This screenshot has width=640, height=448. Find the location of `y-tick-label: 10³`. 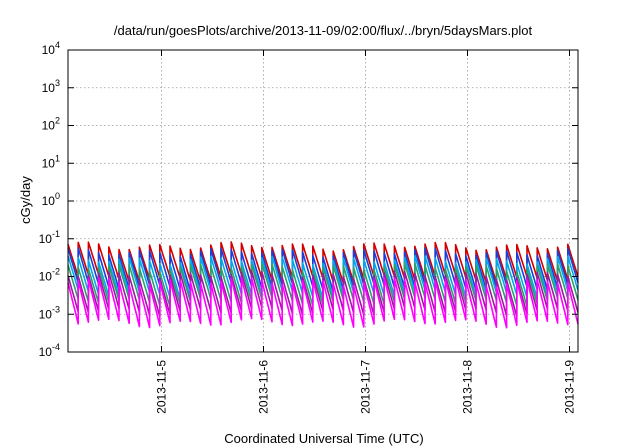

y-tick-label: 10³ is located at coordinates (51, 86).